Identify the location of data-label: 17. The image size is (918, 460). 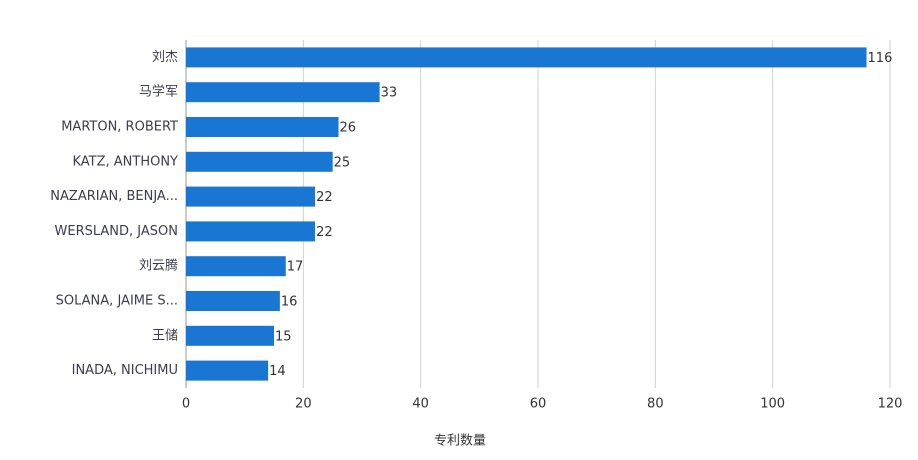
(295, 267).